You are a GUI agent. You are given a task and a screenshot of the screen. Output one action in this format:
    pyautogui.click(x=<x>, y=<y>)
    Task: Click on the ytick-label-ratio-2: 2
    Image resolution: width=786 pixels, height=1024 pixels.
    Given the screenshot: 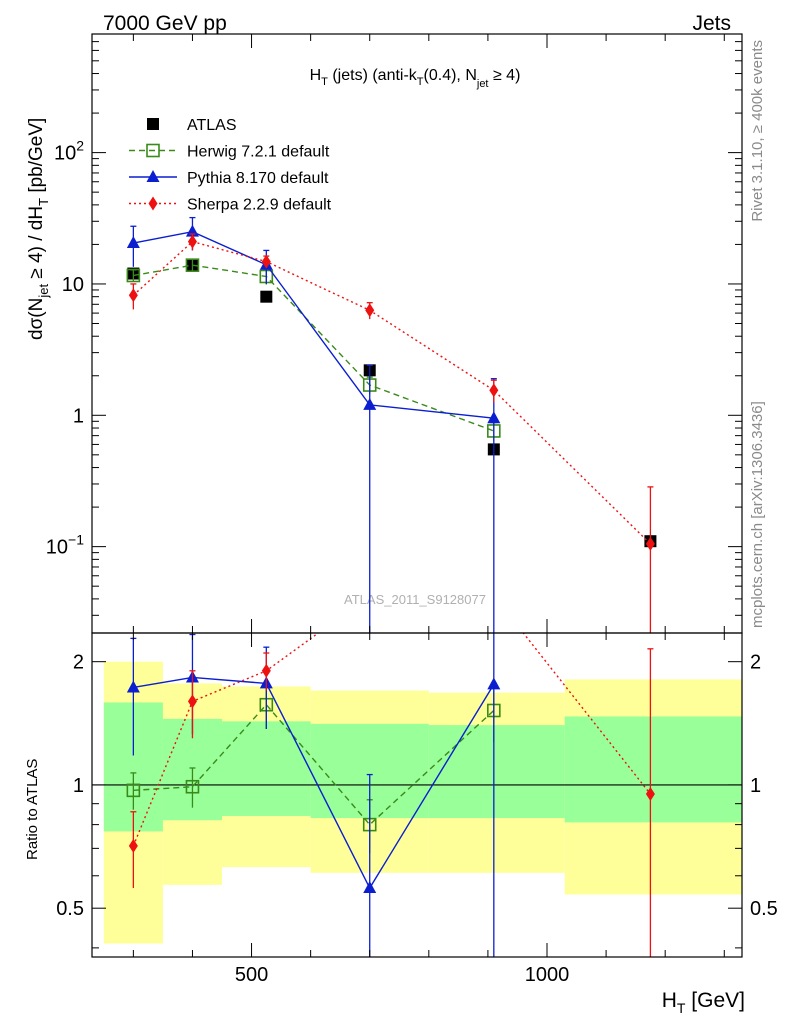 What is the action you would take?
    pyautogui.click(x=78, y=663)
    